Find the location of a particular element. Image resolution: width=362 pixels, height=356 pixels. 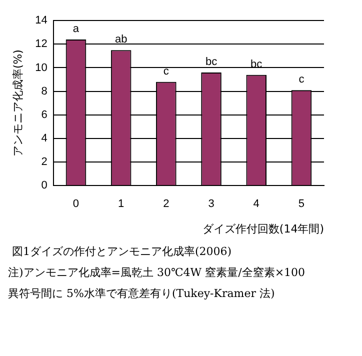

x-tick-label: 0 is located at coordinates (76, 204).